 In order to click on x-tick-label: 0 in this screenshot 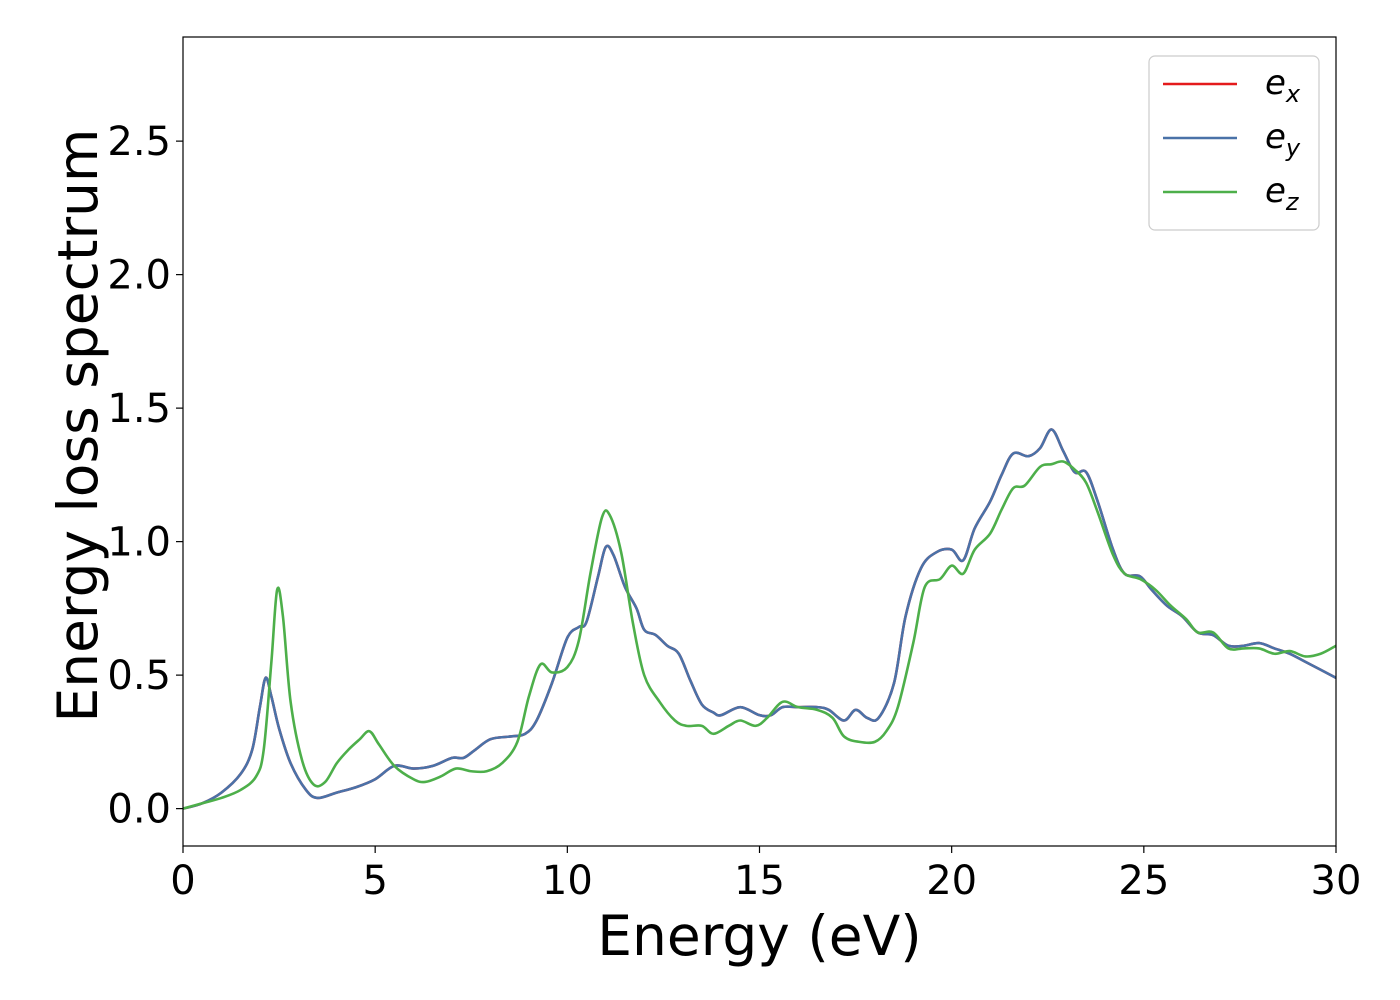, I will do `click(182, 881)`.